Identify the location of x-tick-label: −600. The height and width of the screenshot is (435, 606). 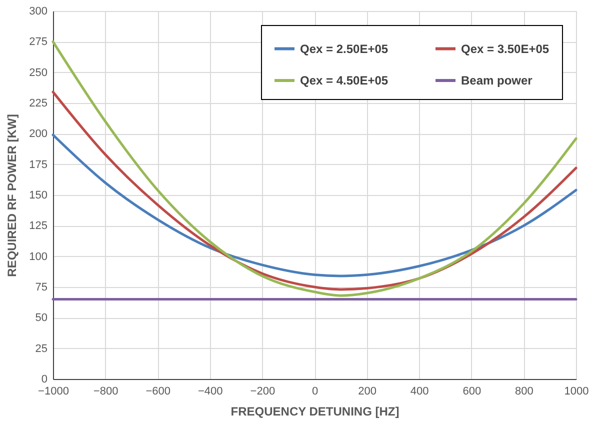
(158, 392).